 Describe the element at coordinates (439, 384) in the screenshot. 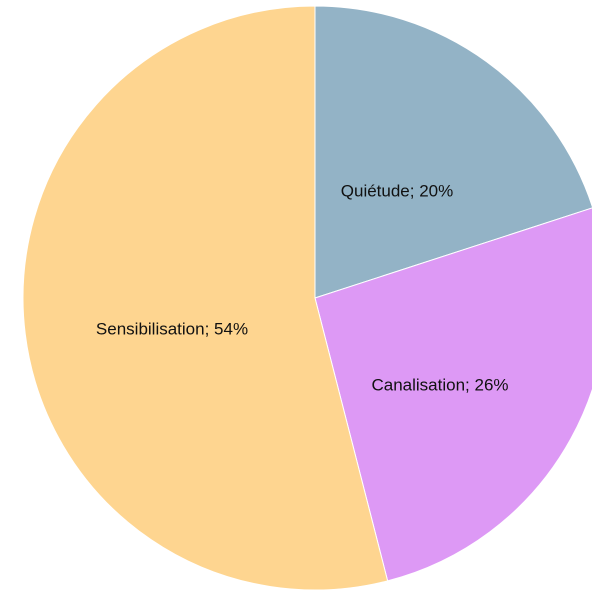

I see `pie-label-canalisation: Canalisation; 26%` at that location.